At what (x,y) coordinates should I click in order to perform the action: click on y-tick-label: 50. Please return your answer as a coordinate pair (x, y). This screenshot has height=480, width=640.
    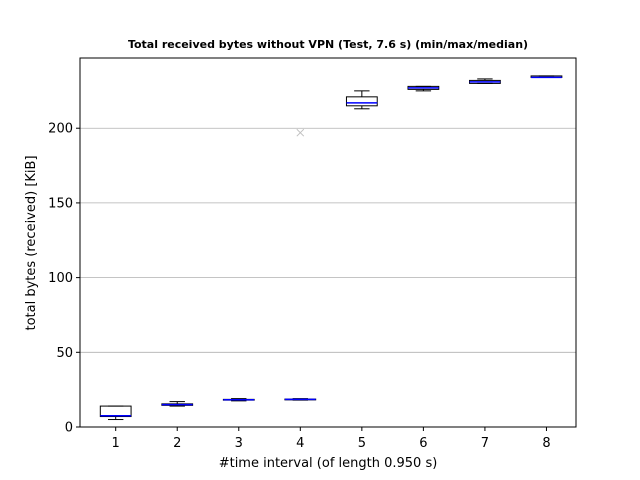
    Looking at the image, I should click on (64, 353).